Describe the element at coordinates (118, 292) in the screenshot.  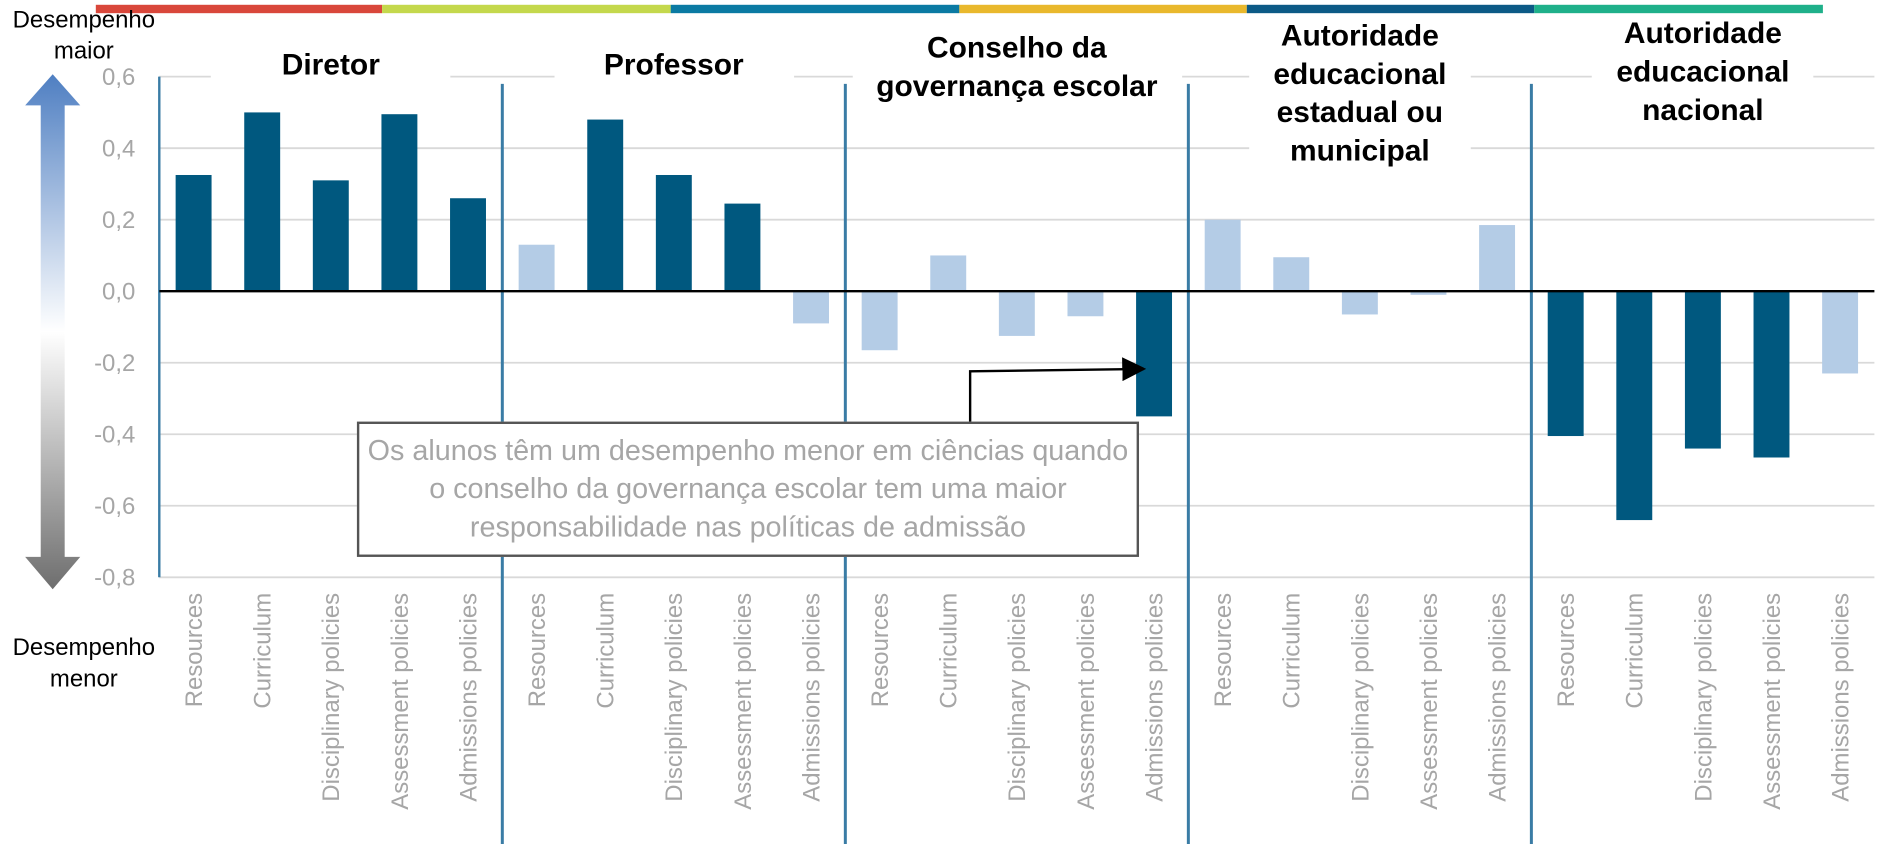
I see `y-tick-label: 0,0` at that location.